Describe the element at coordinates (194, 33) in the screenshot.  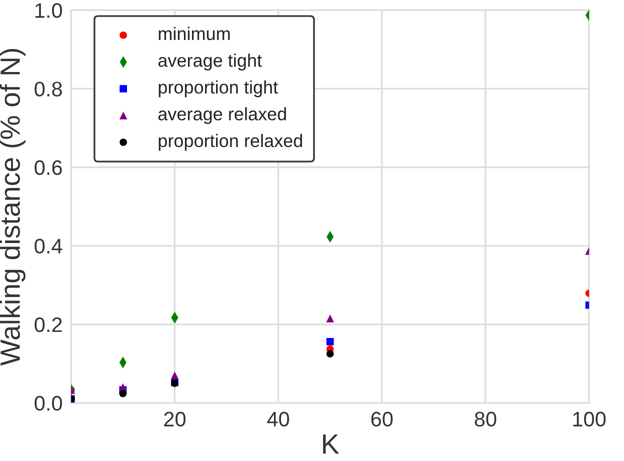
I see `legend-label: minimum` at that location.